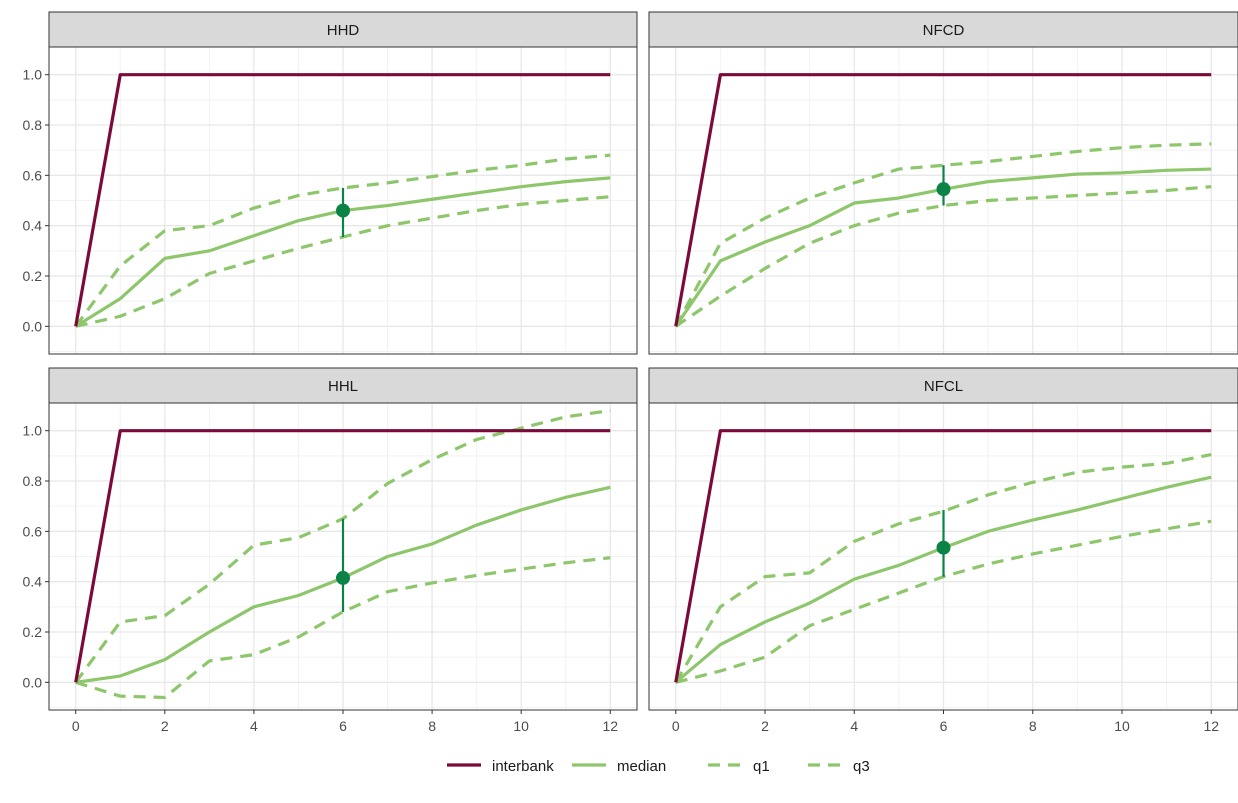  I want to click on legend-label-q3: q3, so click(861, 766).